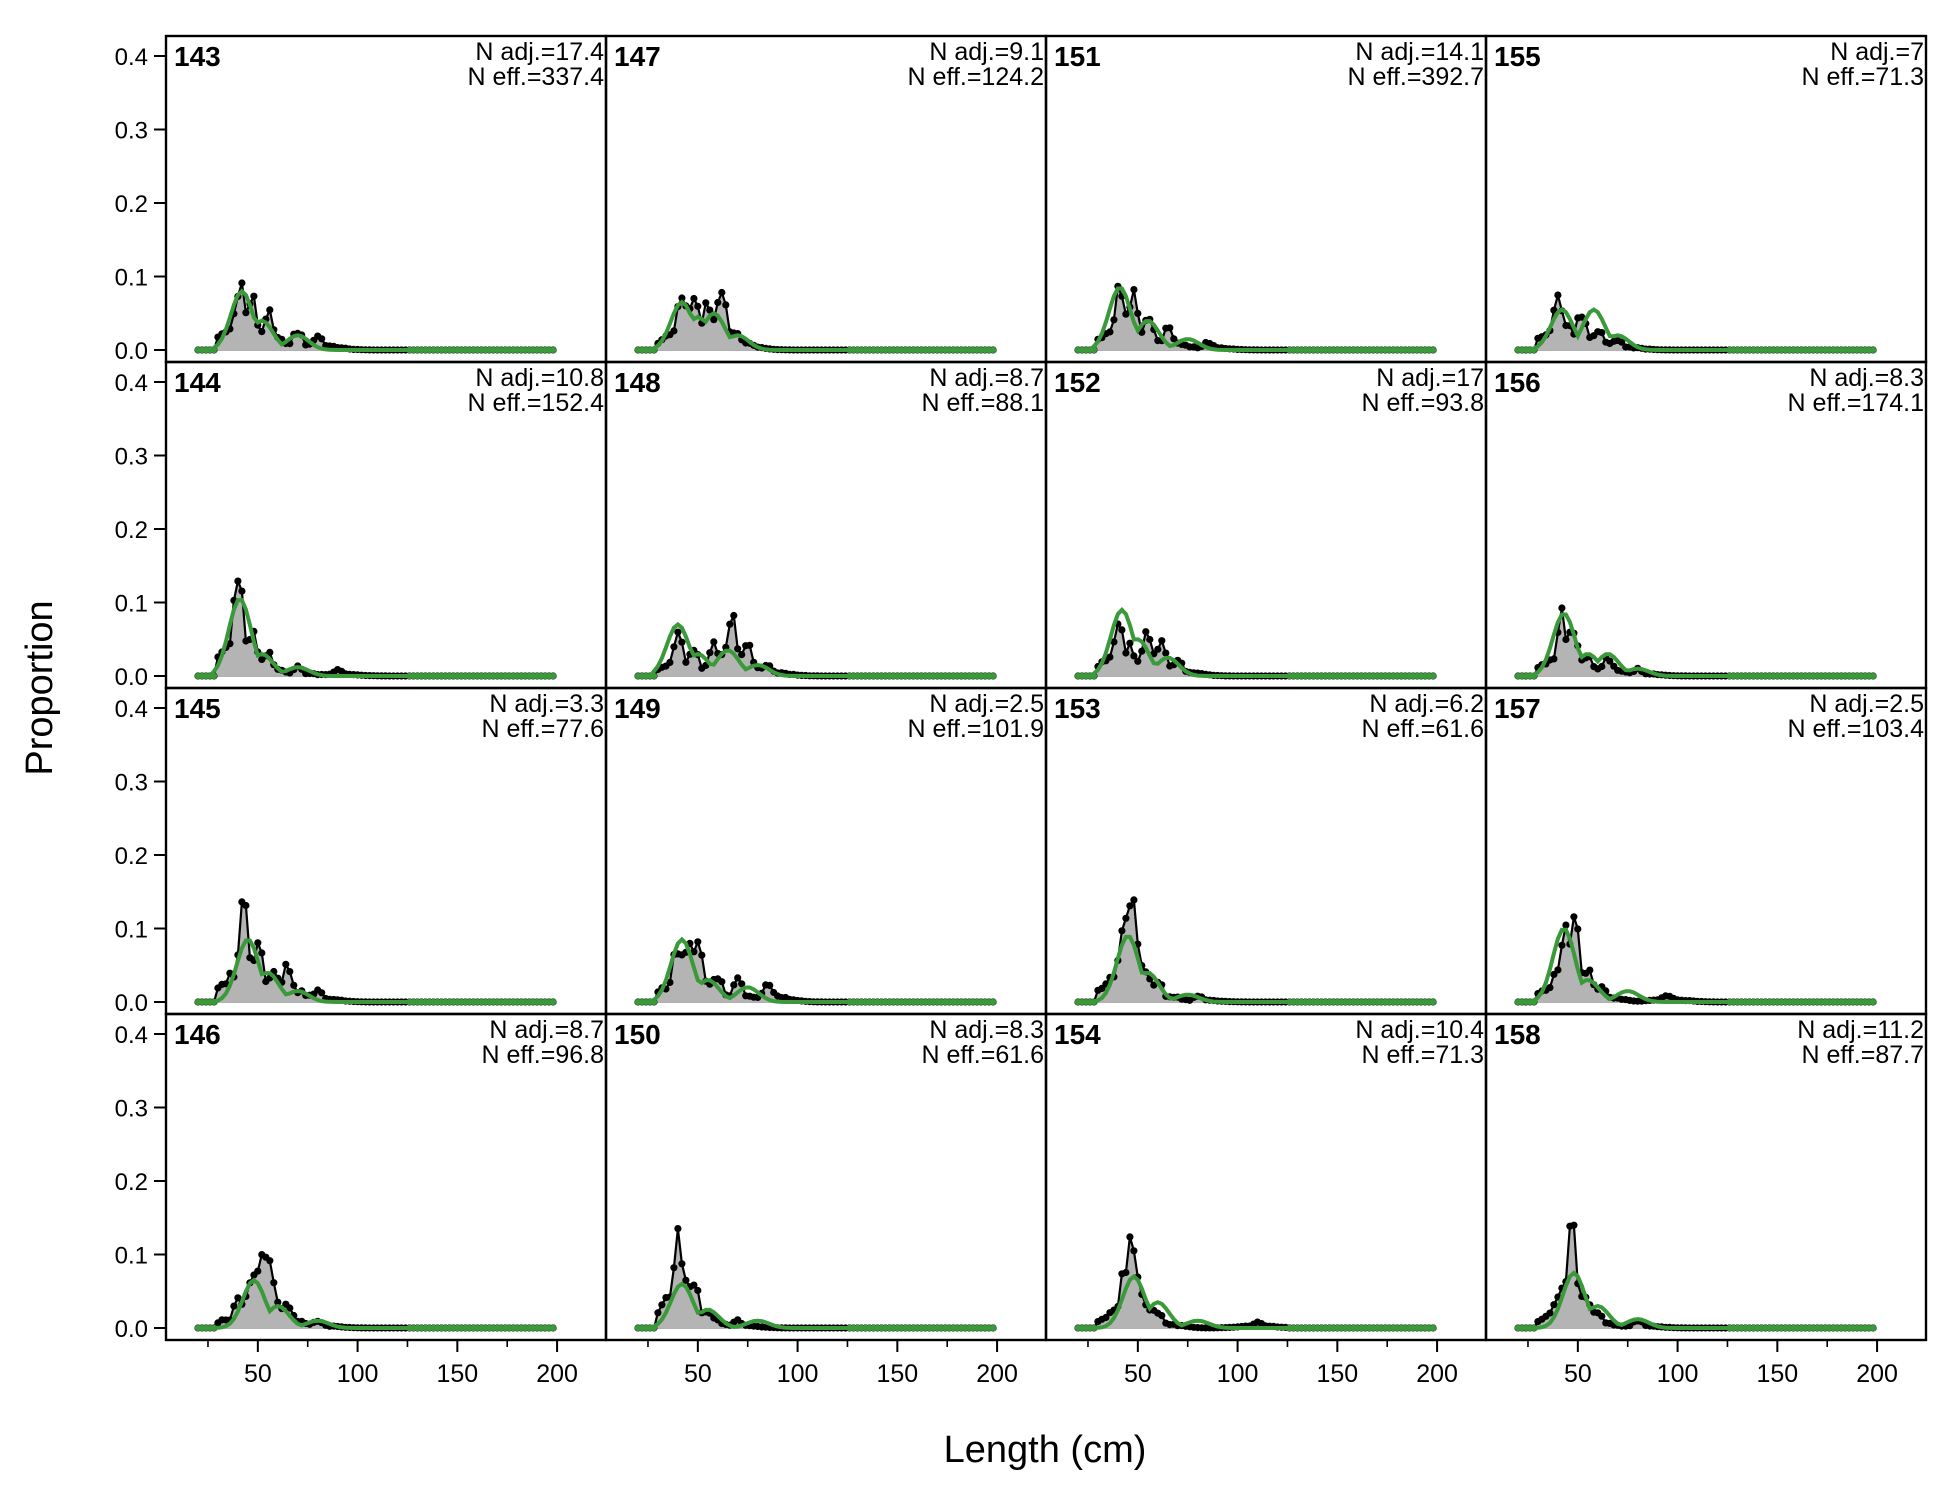 The height and width of the screenshot is (1505, 1950). What do you see at coordinates (539, 378) in the screenshot?
I see `n-adj-label: N adj.=10.8` at bounding box center [539, 378].